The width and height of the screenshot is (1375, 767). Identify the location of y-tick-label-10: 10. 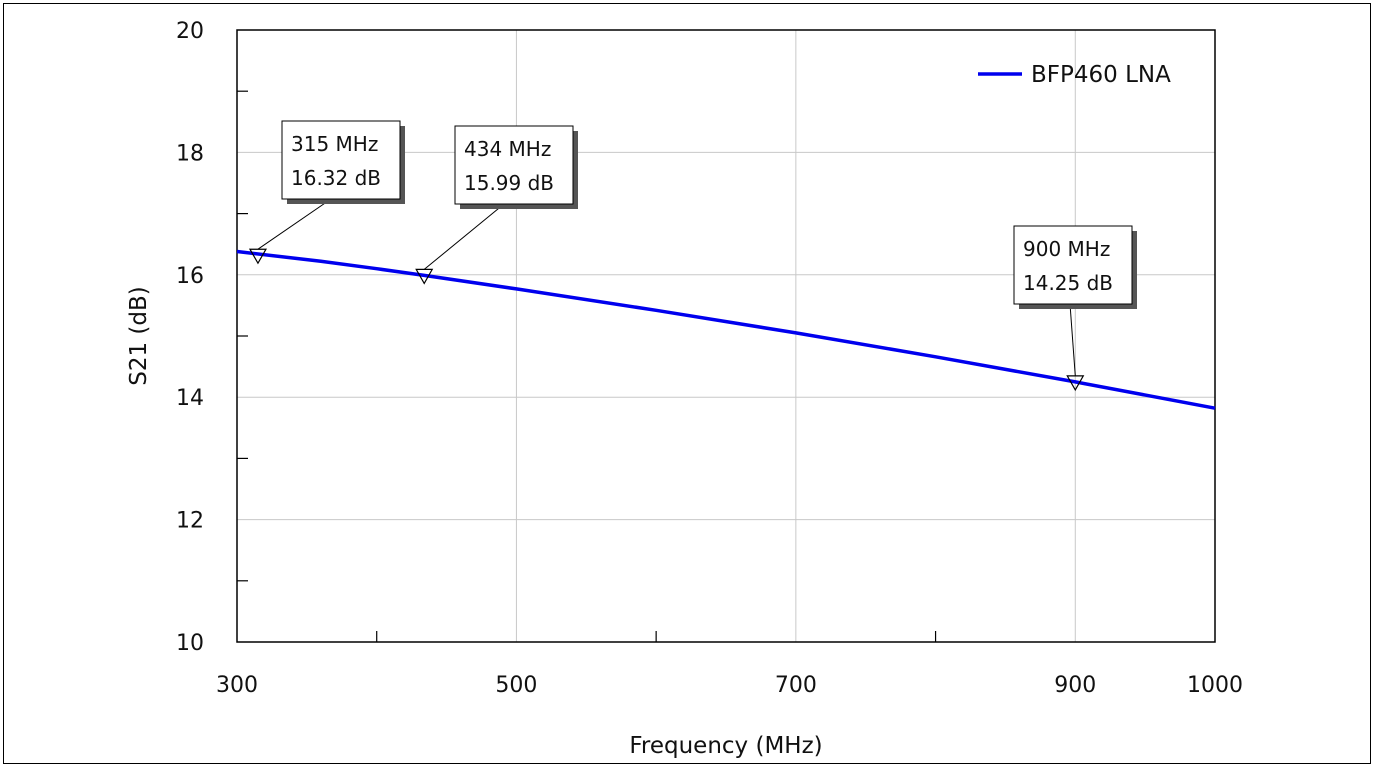
(190, 643).